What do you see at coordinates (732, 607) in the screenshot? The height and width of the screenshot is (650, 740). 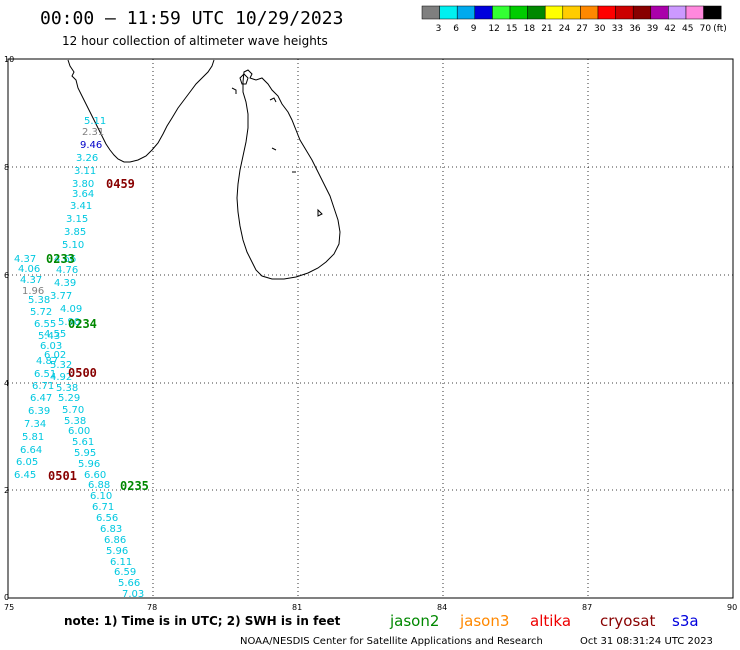 I see `x-tick-label: 90` at bounding box center [732, 607].